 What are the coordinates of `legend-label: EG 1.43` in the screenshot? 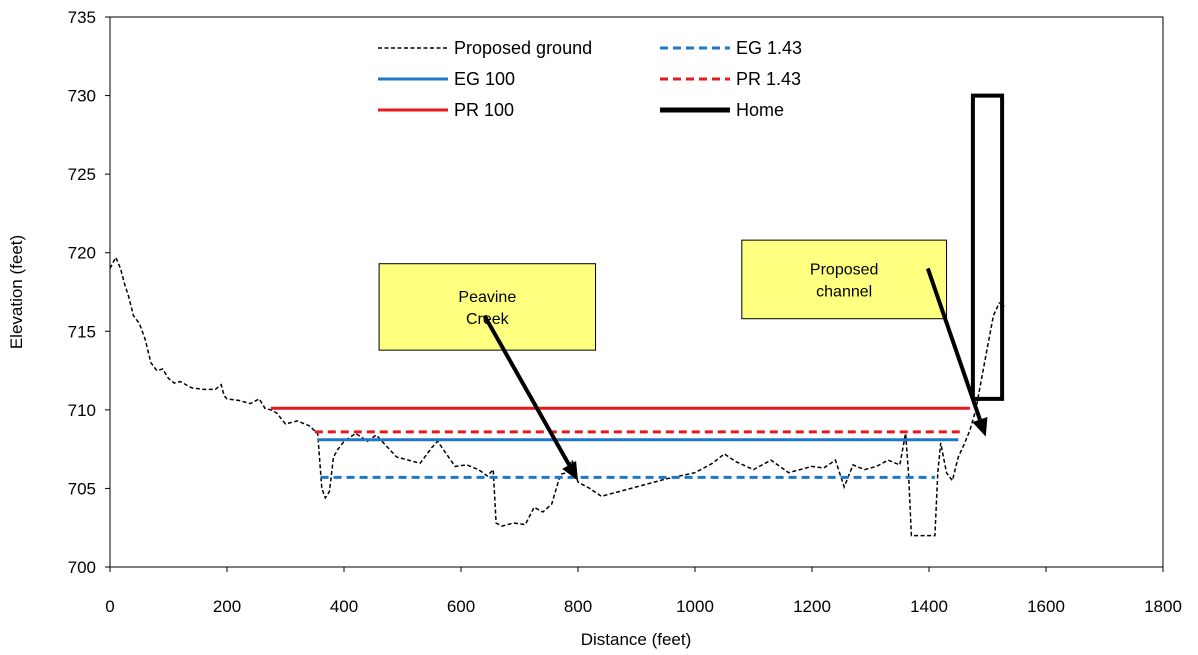 It's located at (769, 48).